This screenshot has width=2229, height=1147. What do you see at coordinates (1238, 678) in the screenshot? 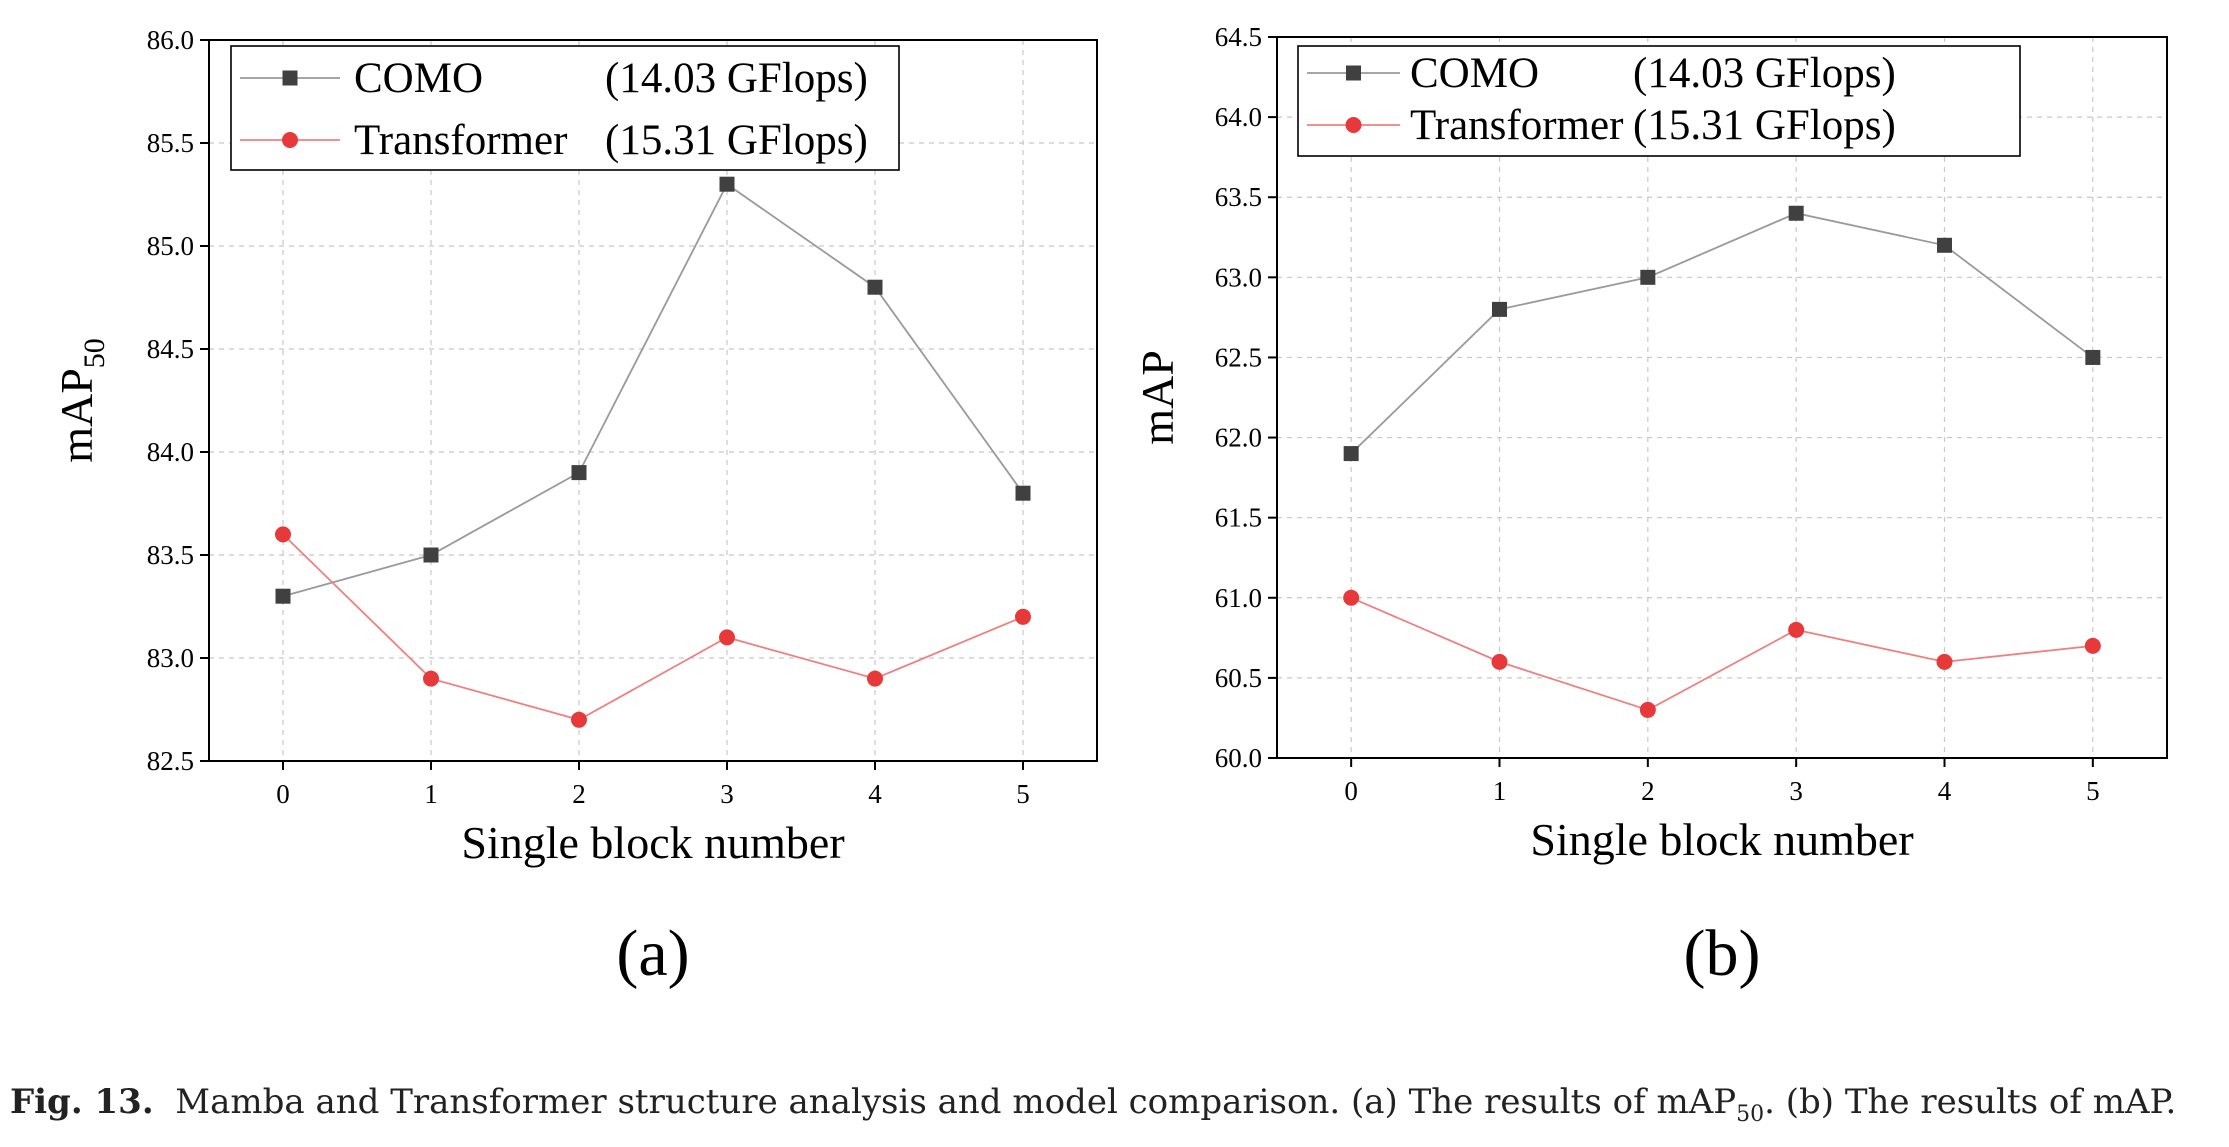
I see `y-tick-label: 60.5` at bounding box center [1238, 678].